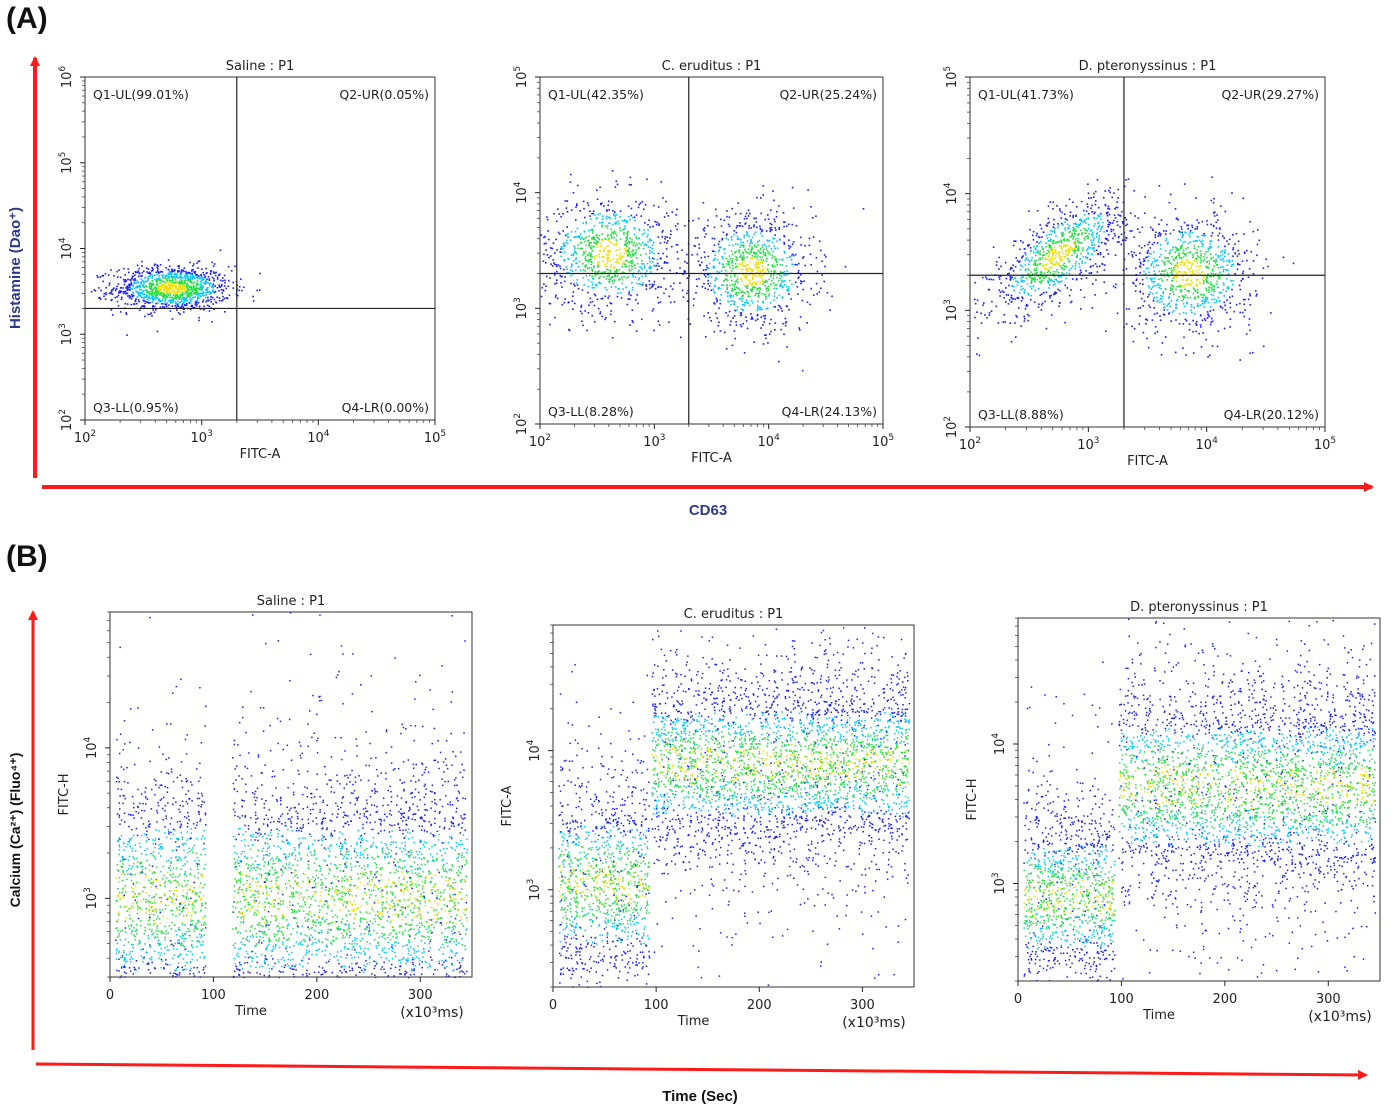 This screenshot has height=1109, width=1400. I want to click on x-axis-label: FITC-A, so click(260, 454).